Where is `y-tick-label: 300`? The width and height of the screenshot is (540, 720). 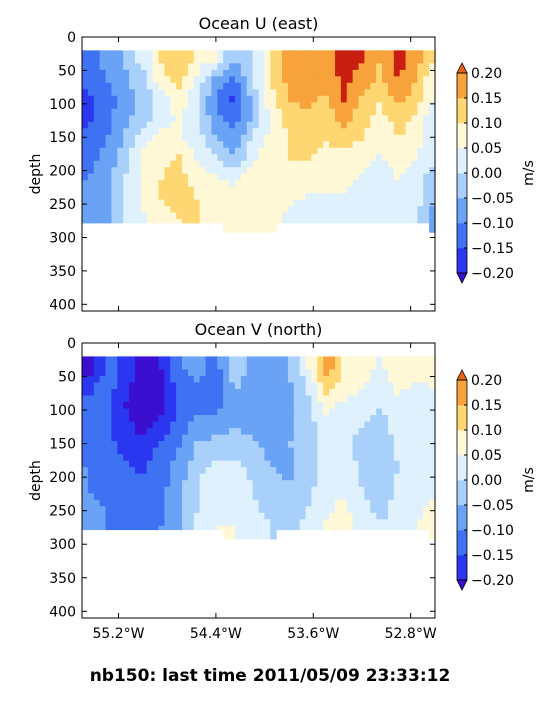
y-tick-label: 300 is located at coordinates (62, 238).